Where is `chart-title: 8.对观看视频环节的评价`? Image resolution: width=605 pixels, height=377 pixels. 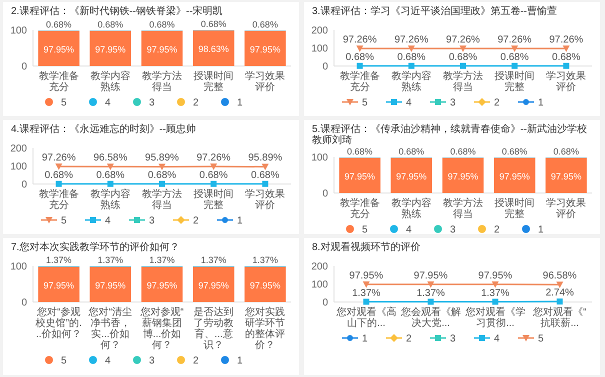
chart-title: 8.对观看视频环节的评价 is located at coordinates (366, 247).